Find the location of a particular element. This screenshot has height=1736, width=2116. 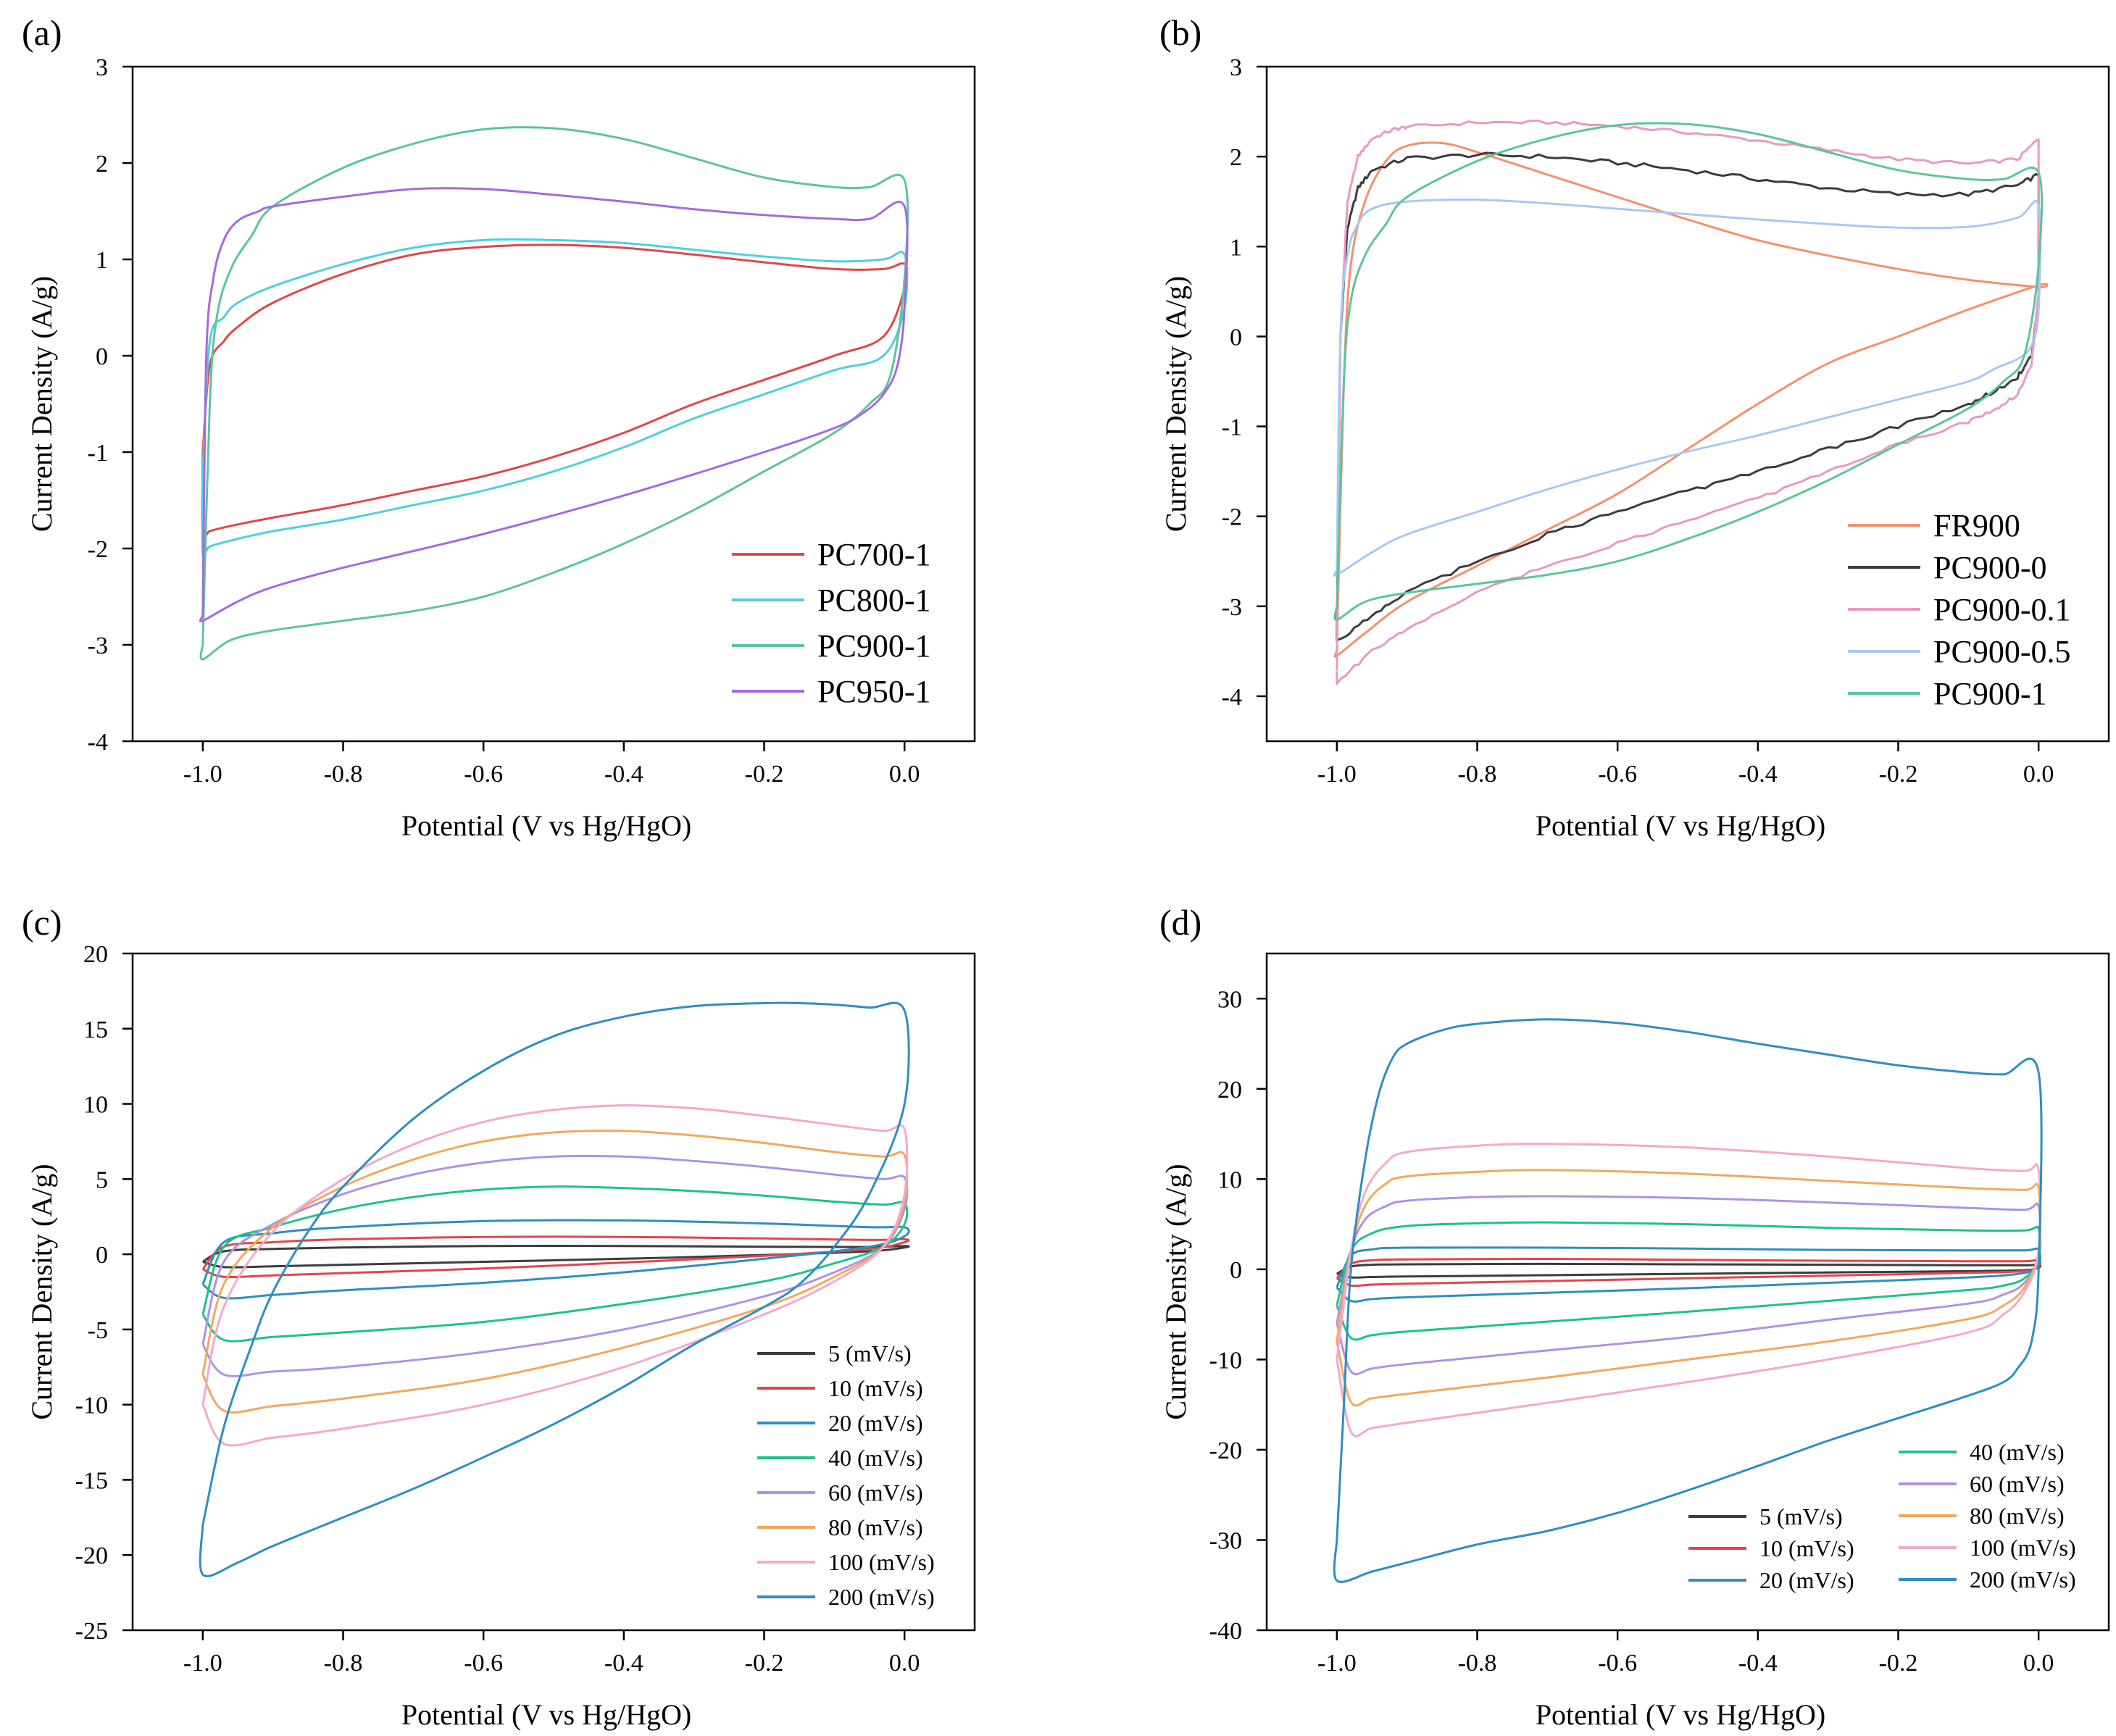

legend-label: 20 (mV/s) is located at coordinates (1806, 1580).